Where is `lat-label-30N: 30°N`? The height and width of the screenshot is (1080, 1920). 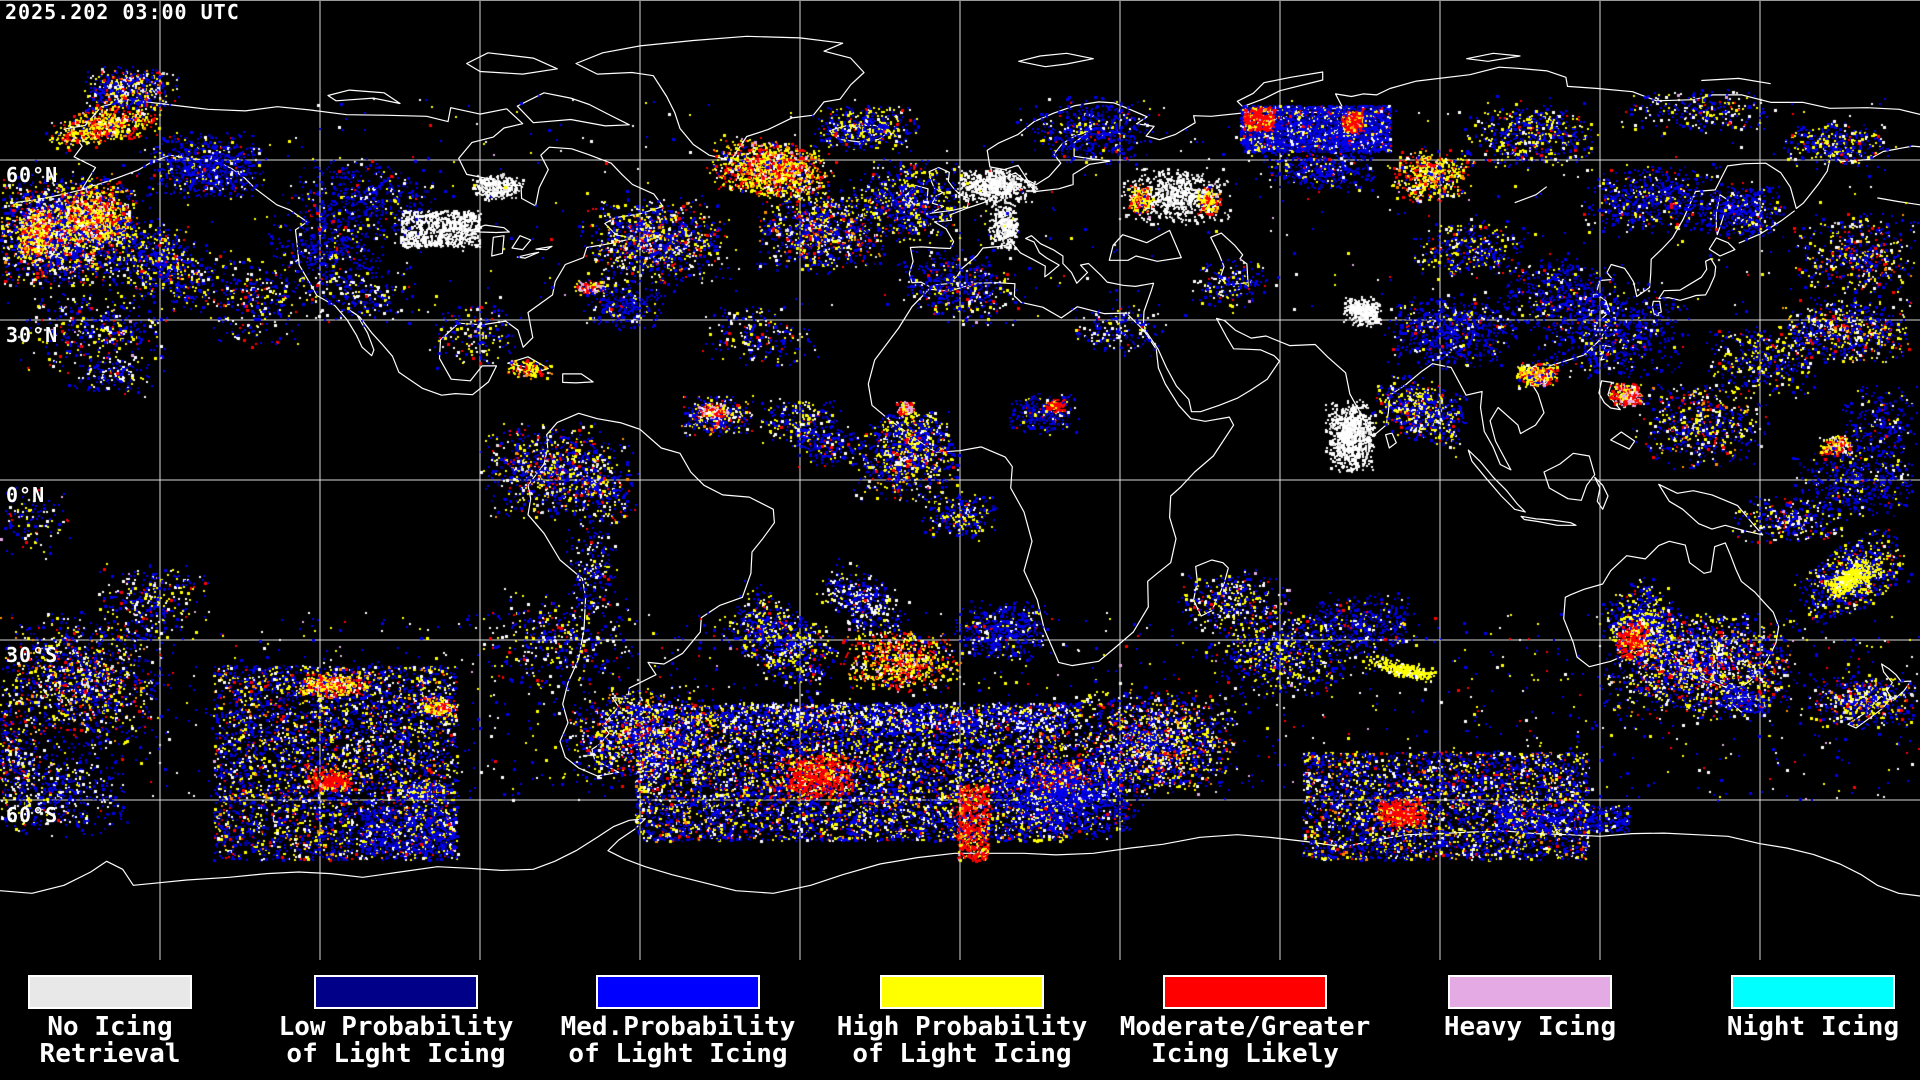
lat-label-30N: 30°N is located at coordinates (32, 335).